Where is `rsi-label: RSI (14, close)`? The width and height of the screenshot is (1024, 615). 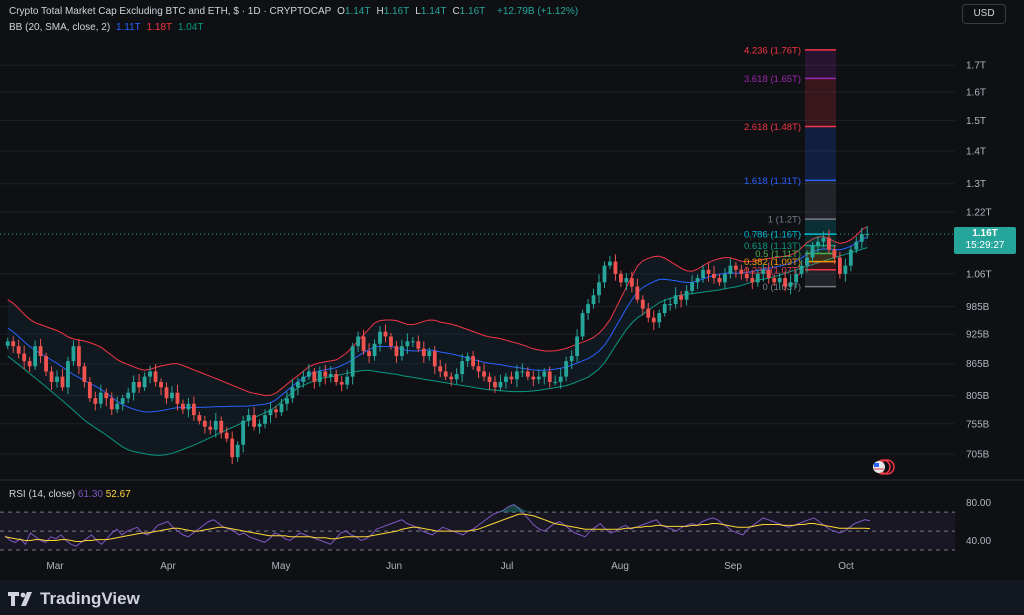
rsi-label: RSI (14, close) is located at coordinates (42, 494).